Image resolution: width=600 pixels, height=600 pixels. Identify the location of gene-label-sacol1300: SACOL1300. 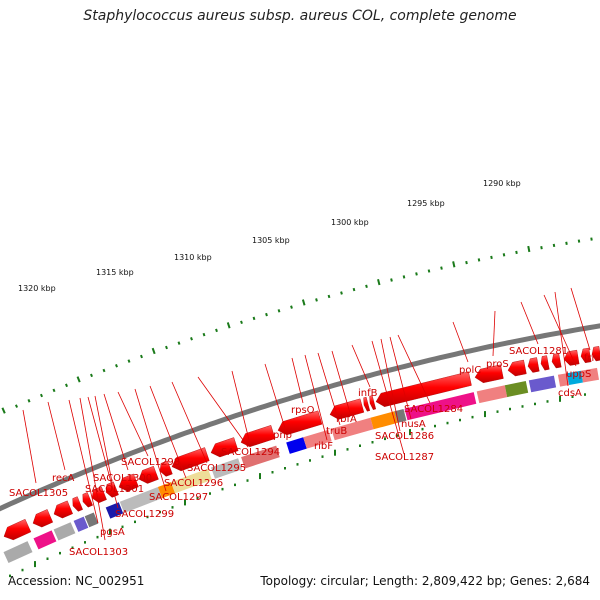
(122, 478).